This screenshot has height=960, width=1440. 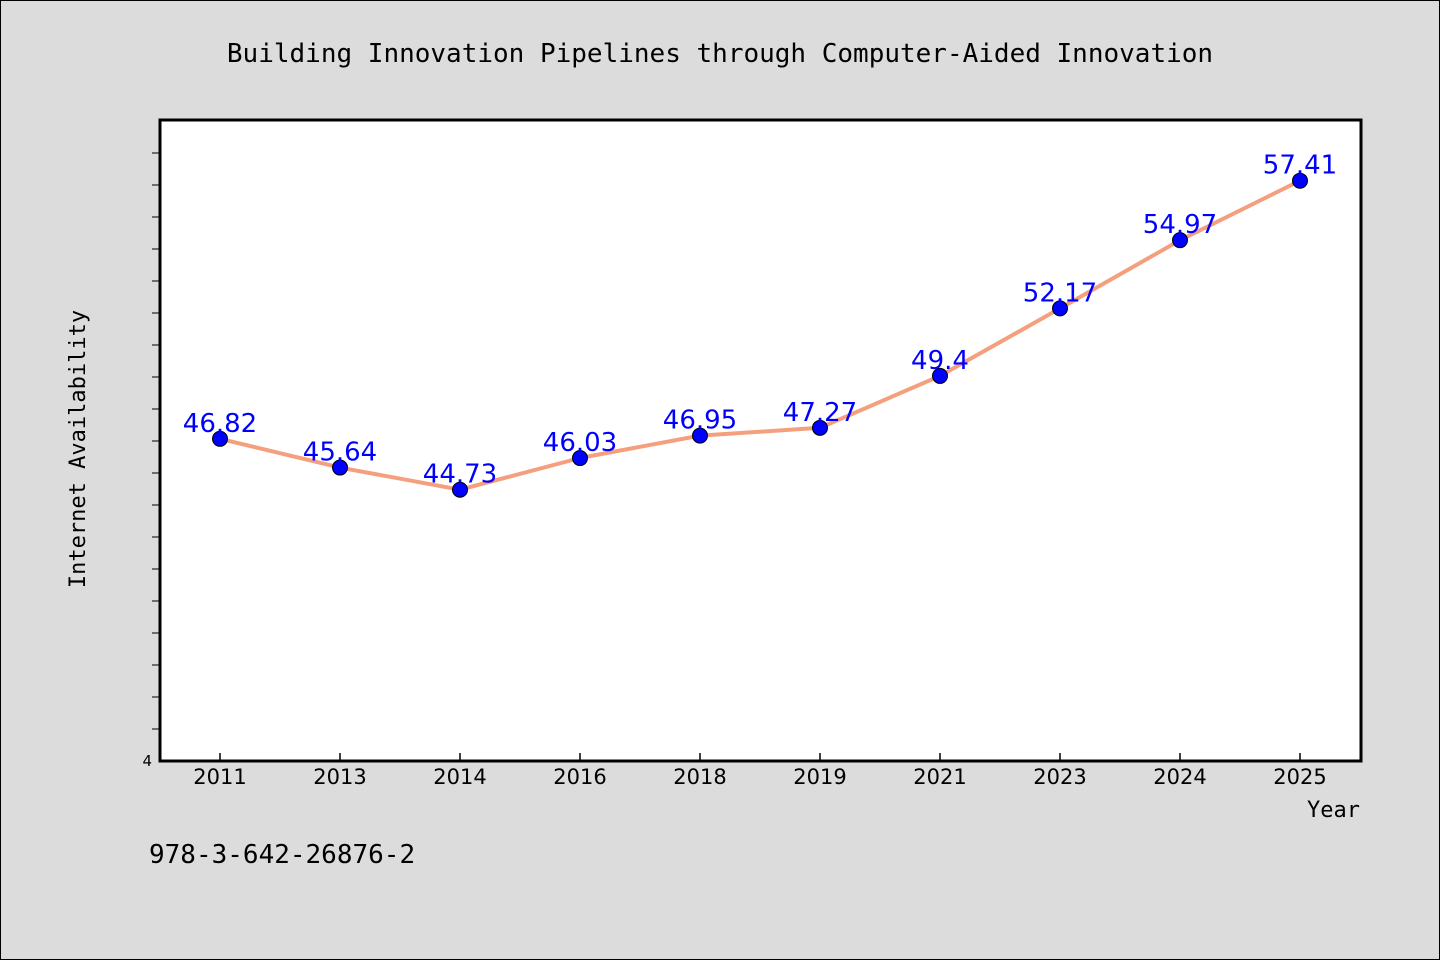 What do you see at coordinates (700, 435) in the screenshot?
I see `data-point-2018` at bounding box center [700, 435].